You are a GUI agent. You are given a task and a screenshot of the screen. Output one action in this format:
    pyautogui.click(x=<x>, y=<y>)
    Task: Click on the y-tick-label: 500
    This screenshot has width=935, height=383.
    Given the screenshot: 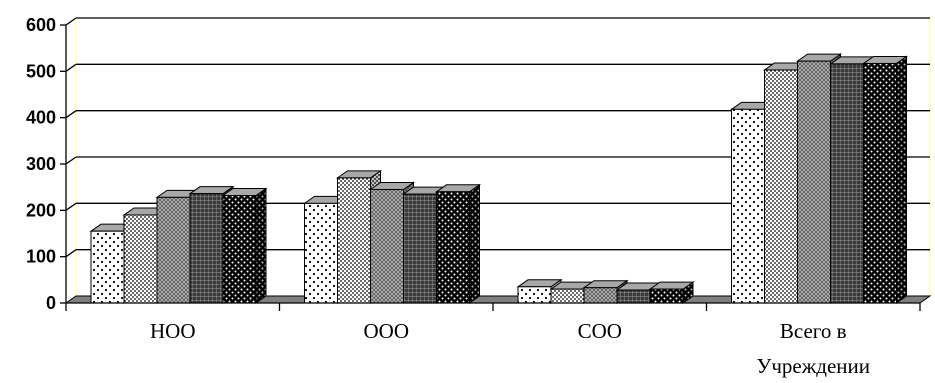 What is the action you would take?
    pyautogui.click(x=41, y=71)
    